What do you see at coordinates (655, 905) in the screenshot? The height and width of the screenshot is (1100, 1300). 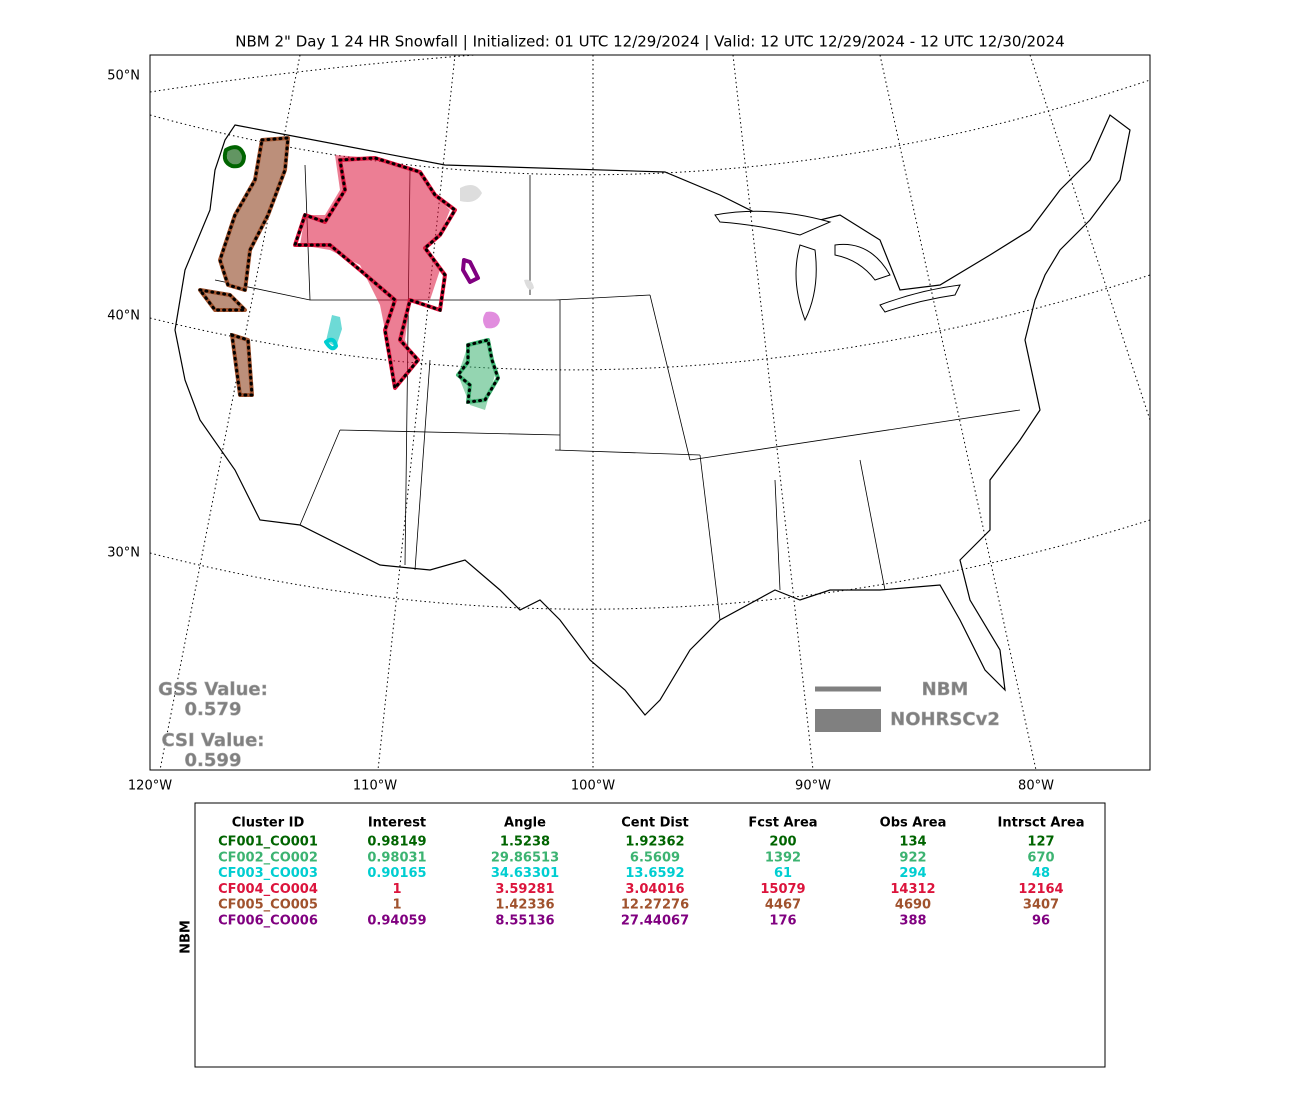 I see `table-cell: 12.27276` at bounding box center [655, 905].